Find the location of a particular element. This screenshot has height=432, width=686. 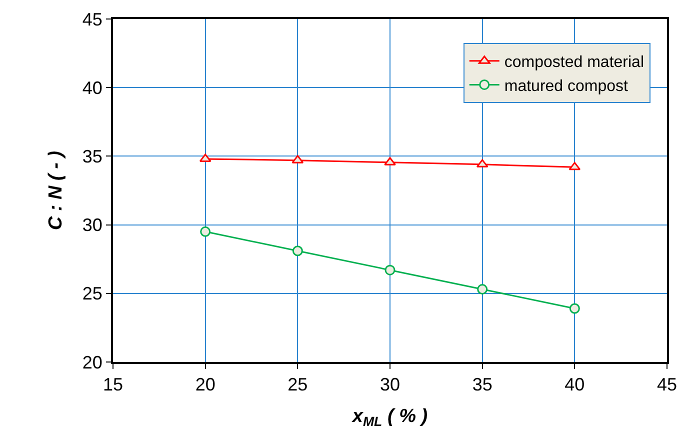

x-tick-label: 25 is located at coordinates (298, 384).